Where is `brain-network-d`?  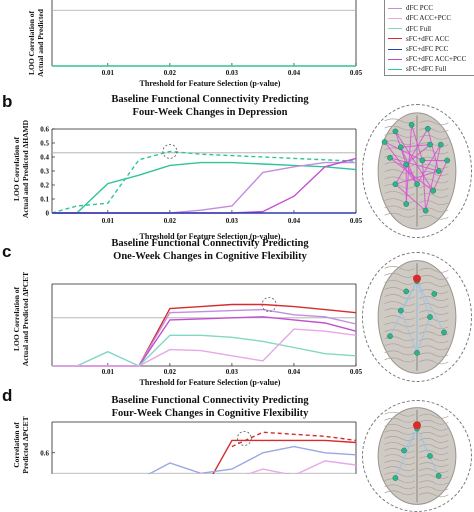 brain-network-d is located at coordinates (417, 456).